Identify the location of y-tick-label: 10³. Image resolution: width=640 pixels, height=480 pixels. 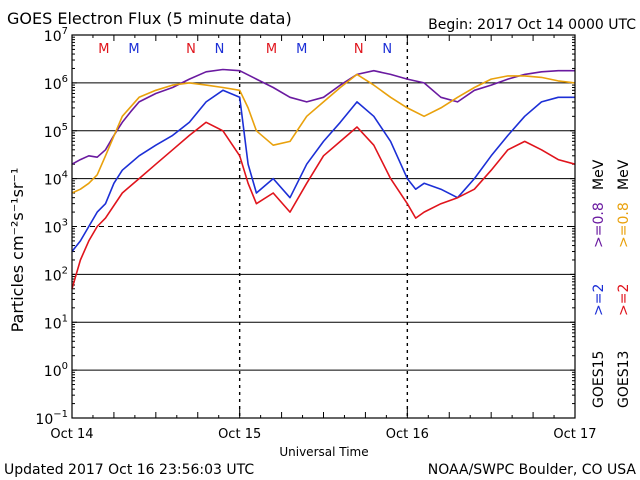
(56, 227).